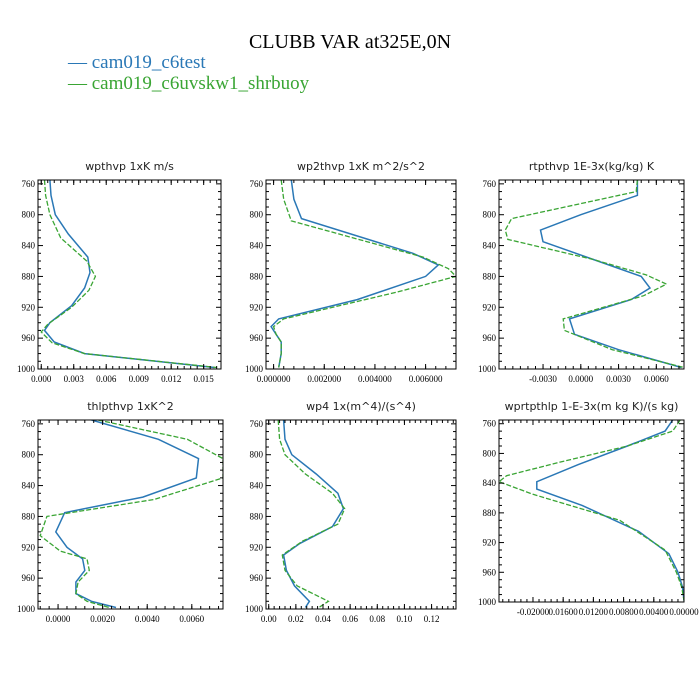 The width and height of the screenshot is (700, 700). What do you see at coordinates (204, 379) in the screenshot?
I see `x-tick-label: 0.015` at bounding box center [204, 379].